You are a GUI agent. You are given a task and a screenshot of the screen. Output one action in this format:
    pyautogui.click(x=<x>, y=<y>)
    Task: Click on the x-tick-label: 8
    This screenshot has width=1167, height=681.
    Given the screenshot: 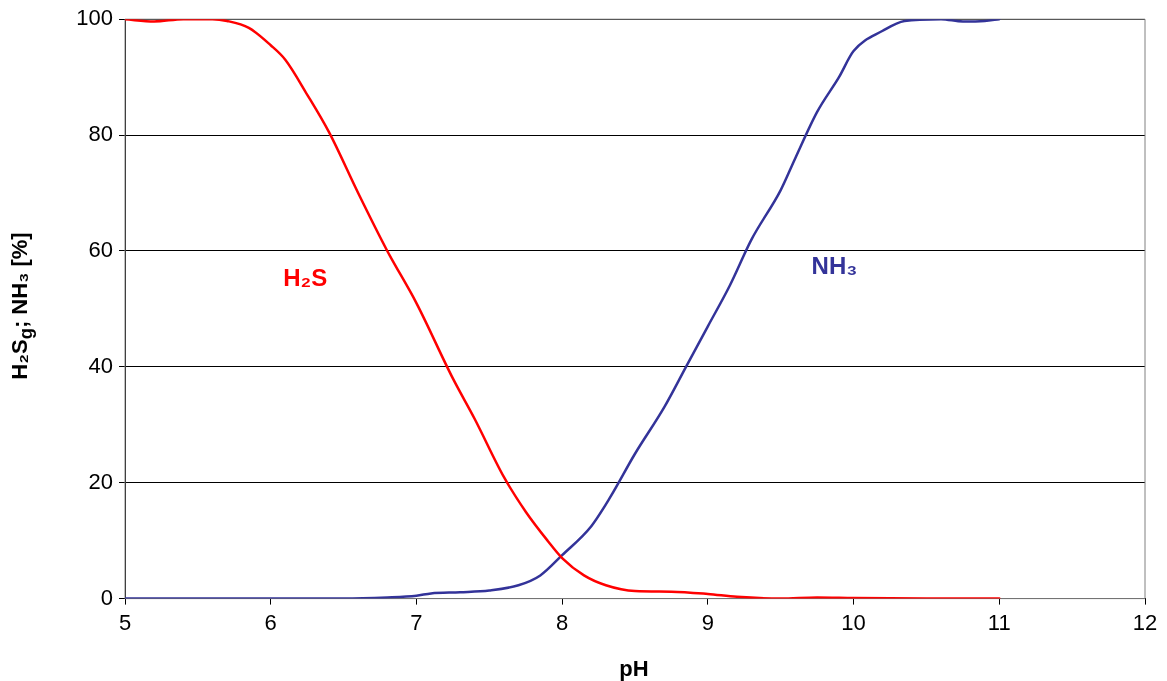 What is the action you would take?
    pyautogui.click(x=562, y=622)
    